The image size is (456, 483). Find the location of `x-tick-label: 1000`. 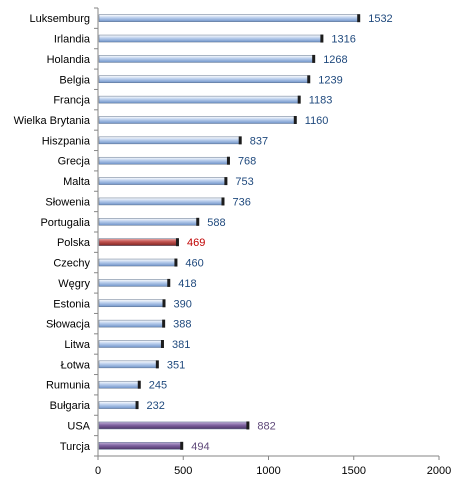

x-tick-label: 1000 is located at coordinates (268, 471).